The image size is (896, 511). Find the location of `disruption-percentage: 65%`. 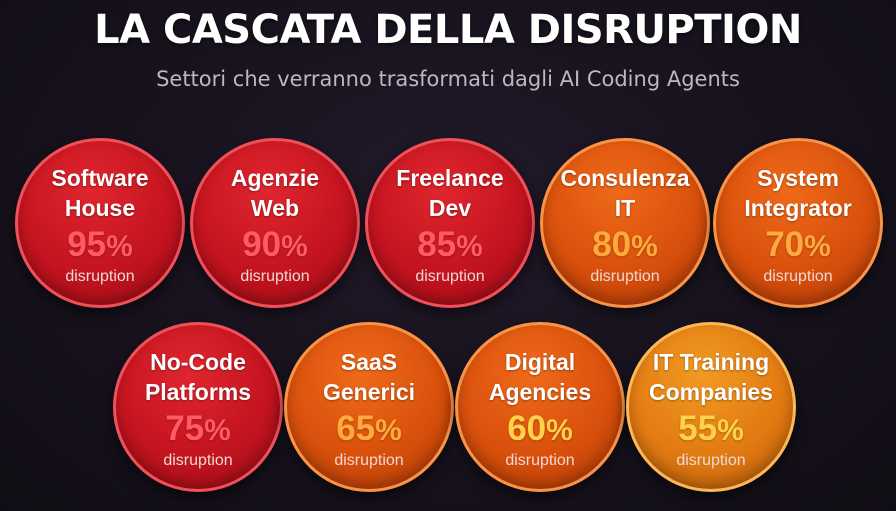

disruption-percentage: 65% is located at coordinates (369, 428).